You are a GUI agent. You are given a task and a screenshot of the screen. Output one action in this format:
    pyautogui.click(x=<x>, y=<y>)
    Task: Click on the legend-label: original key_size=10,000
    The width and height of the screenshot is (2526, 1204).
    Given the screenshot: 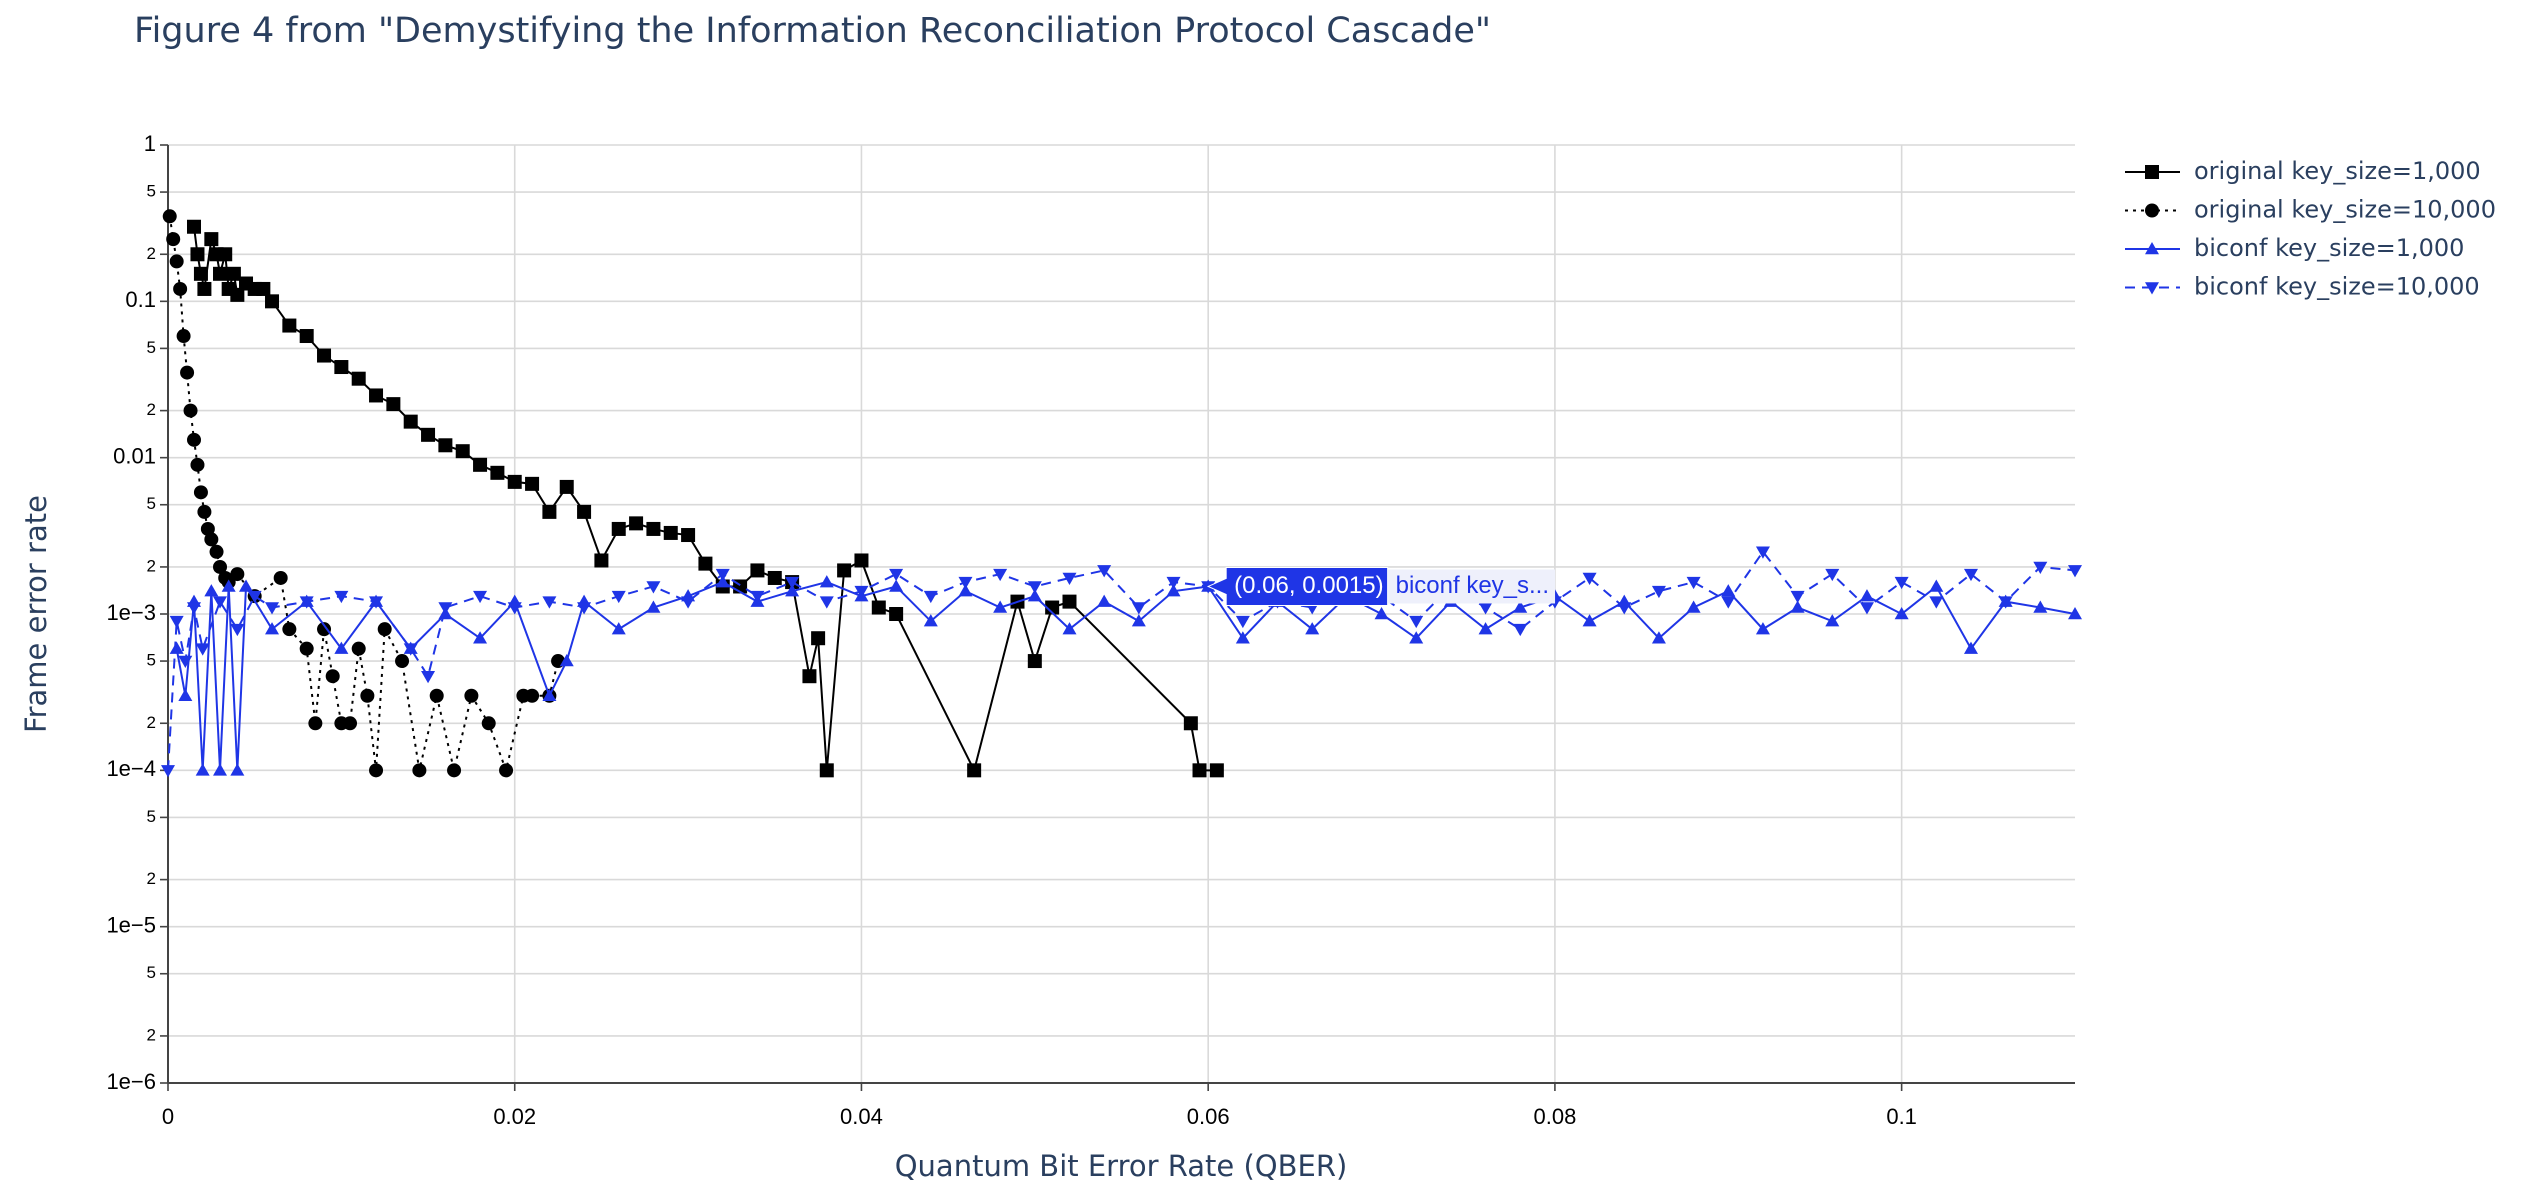 What is the action you would take?
    pyautogui.click(x=2345, y=210)
    